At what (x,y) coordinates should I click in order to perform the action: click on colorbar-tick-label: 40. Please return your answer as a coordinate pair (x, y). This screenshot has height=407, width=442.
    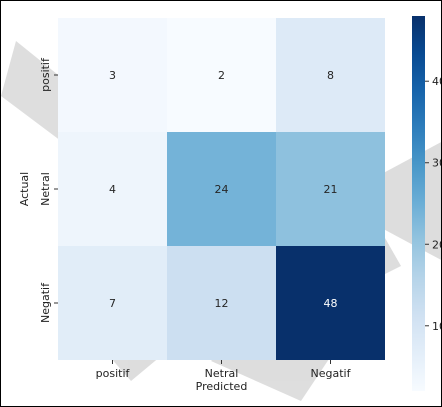
    Looking at the image, I should click on (437, 81).